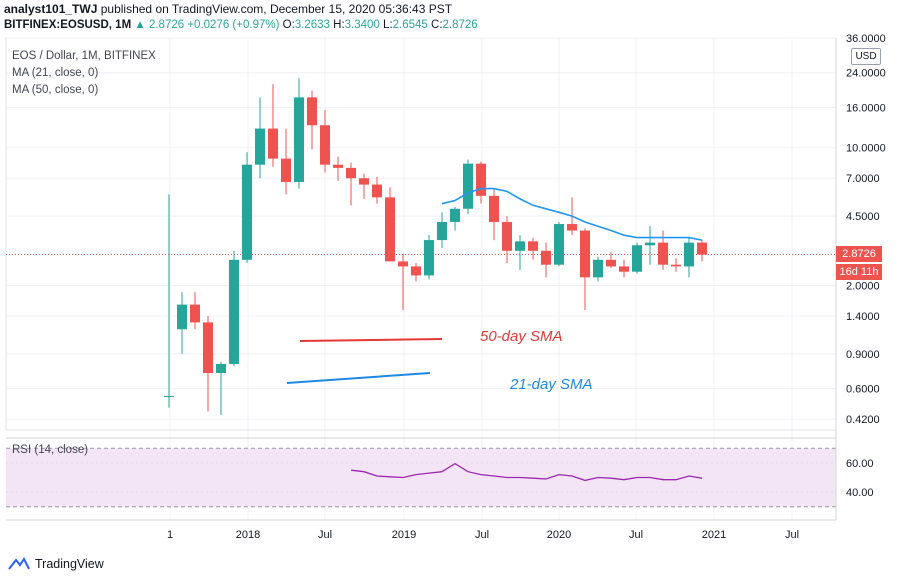 This screenshot has height=581, width=900. I want to click on ma21-line, so click(572, 214).